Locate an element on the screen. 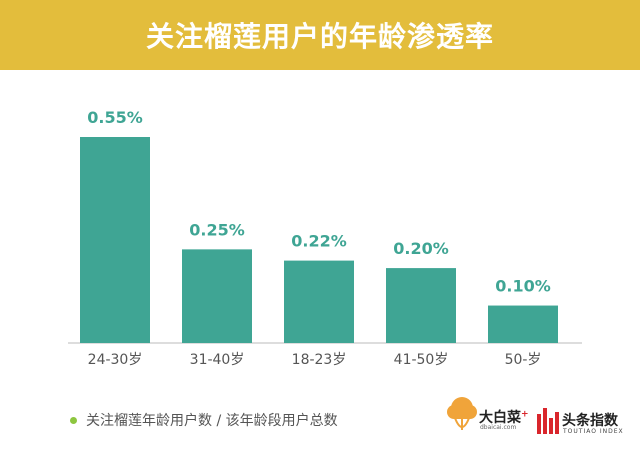  chart-title: 关注榴莲用户的年龄渗透率 is located at coordinates (319, 36).